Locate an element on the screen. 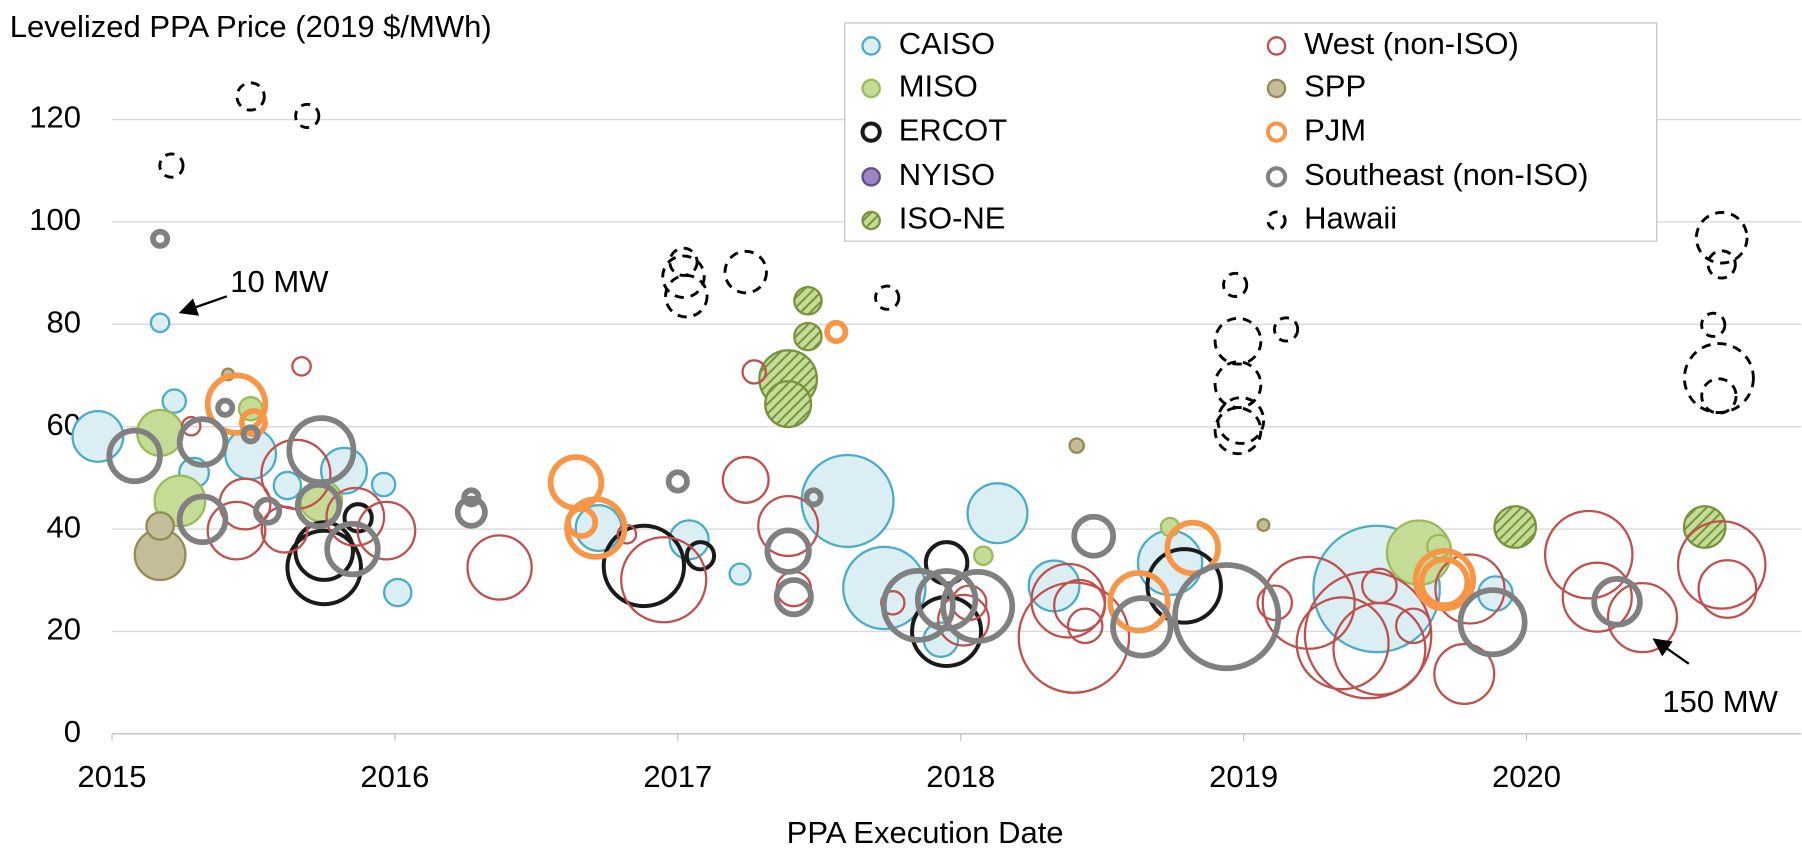  y-tick-label: 0 is located at coordinates (72, 731).